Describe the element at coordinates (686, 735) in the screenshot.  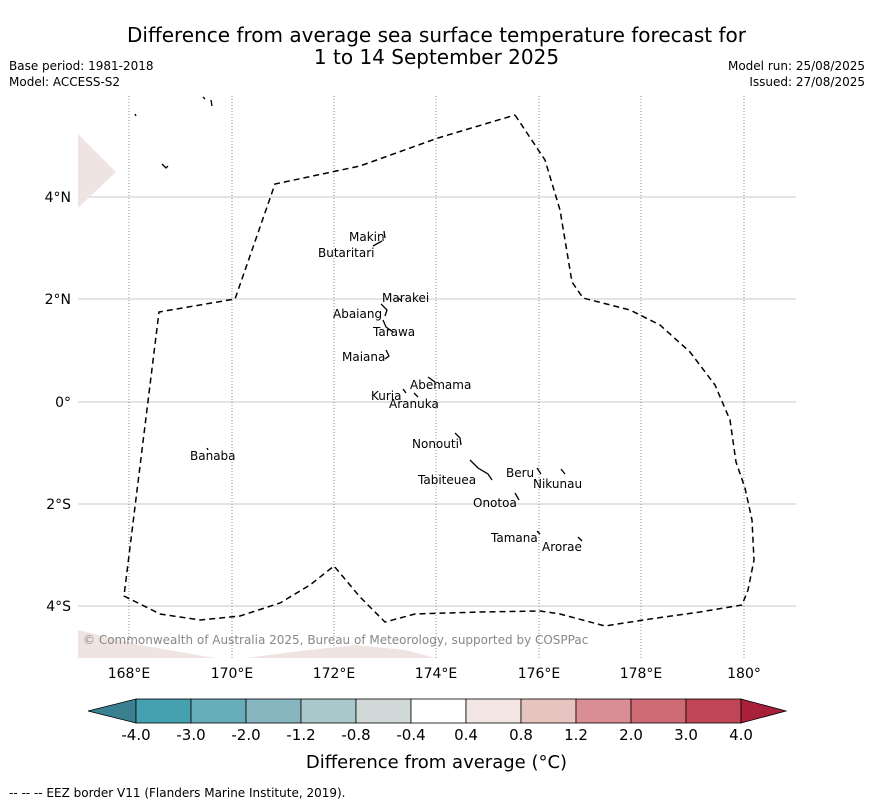
I see `colorbar-tick-label: 3.0` at that location.